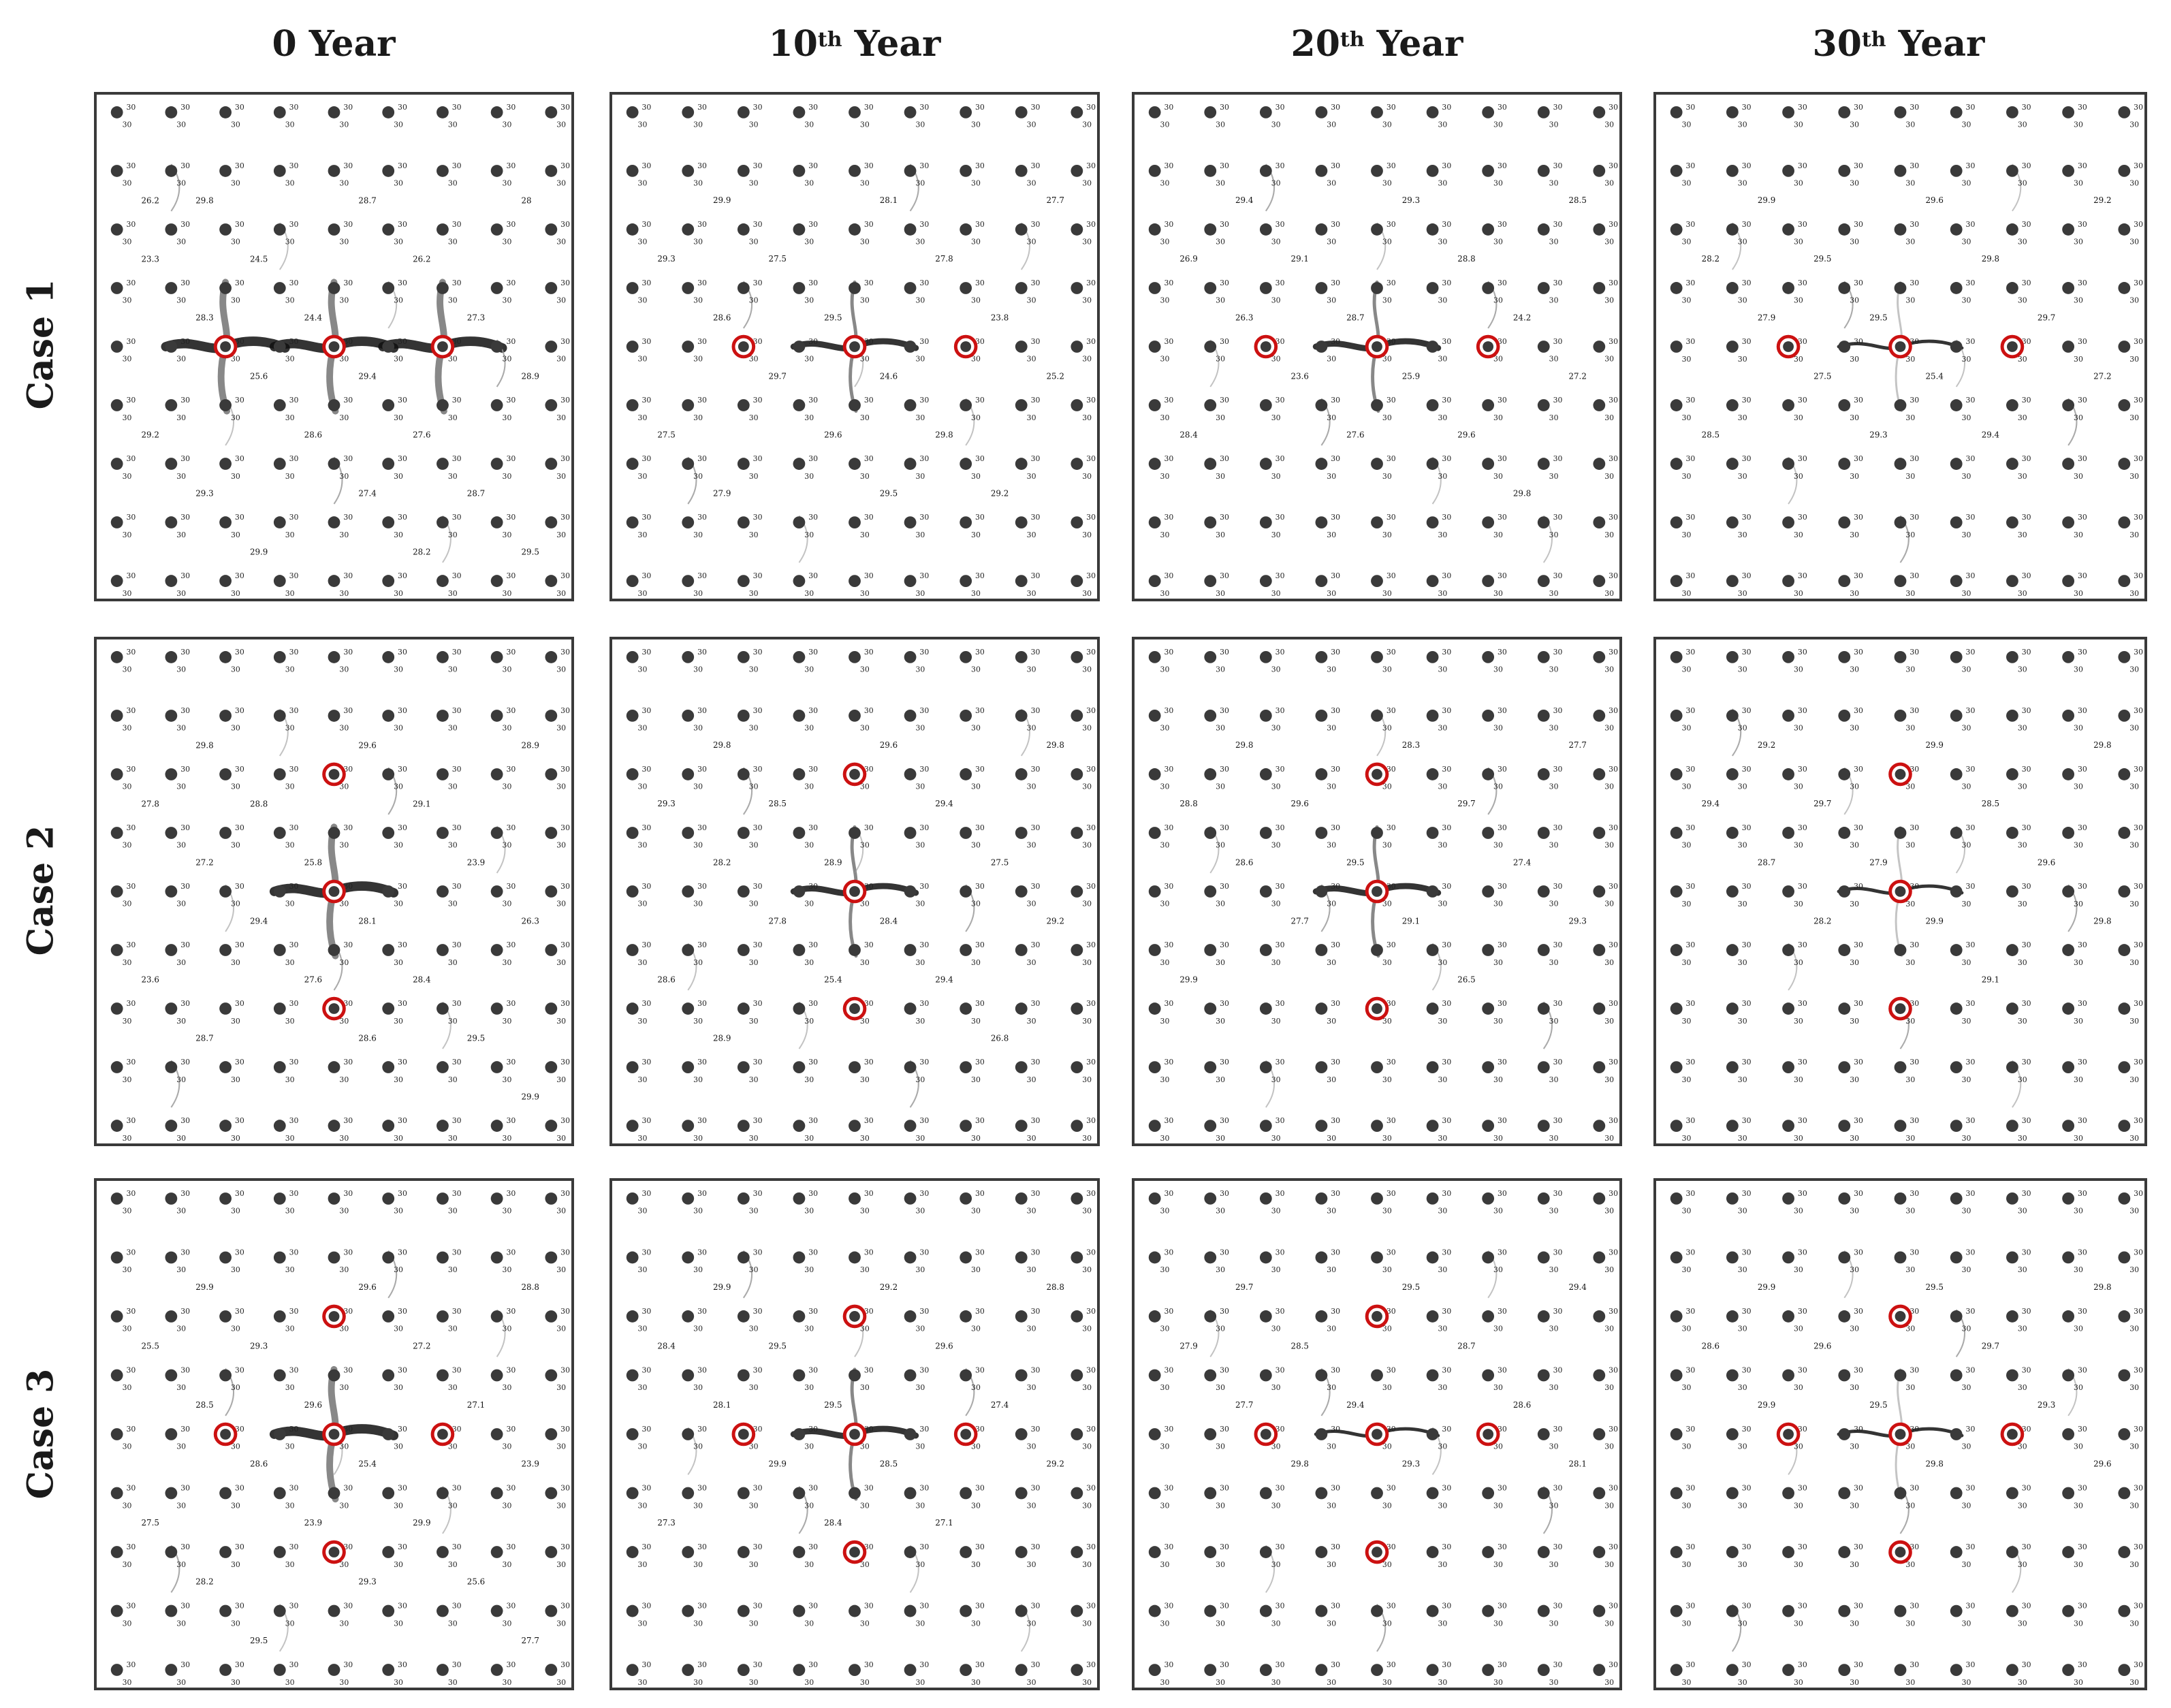 Image resolution: width=2171 pixels, height=1708 pixels. I want to click on measured-value: 28.3, so click(204, 317).